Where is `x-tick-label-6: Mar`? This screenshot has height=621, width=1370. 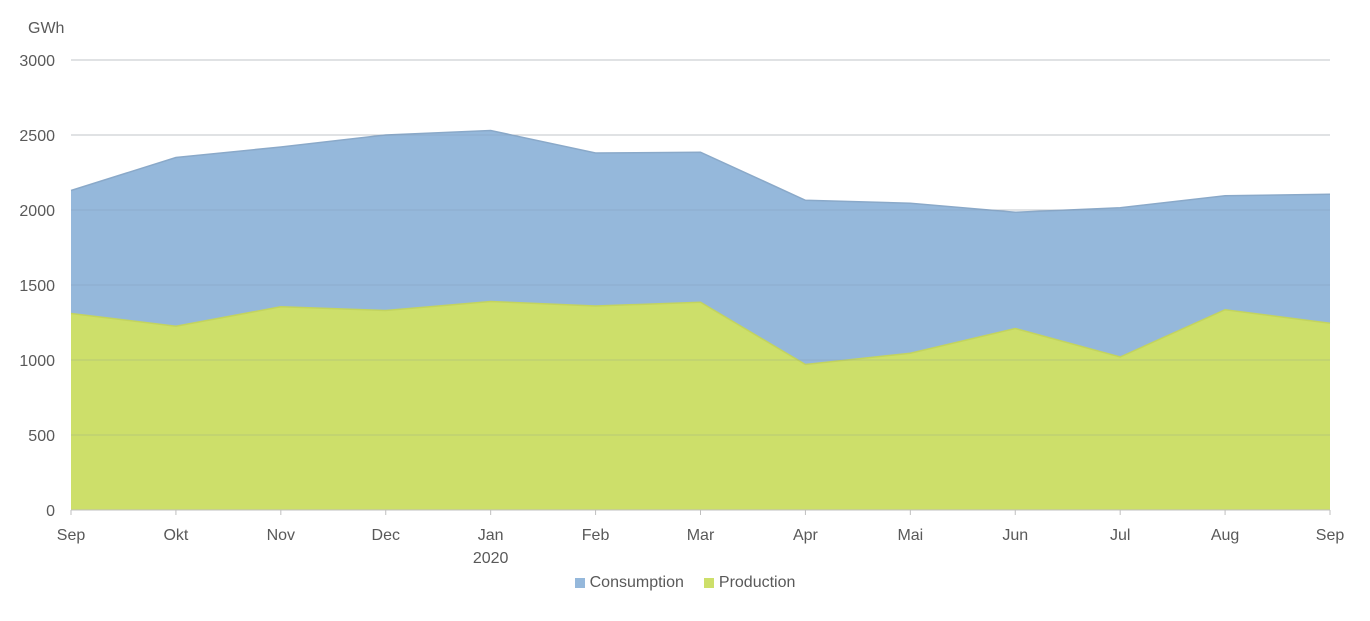
x-tick-label-6: Mar is located at coordinates (701, 535).